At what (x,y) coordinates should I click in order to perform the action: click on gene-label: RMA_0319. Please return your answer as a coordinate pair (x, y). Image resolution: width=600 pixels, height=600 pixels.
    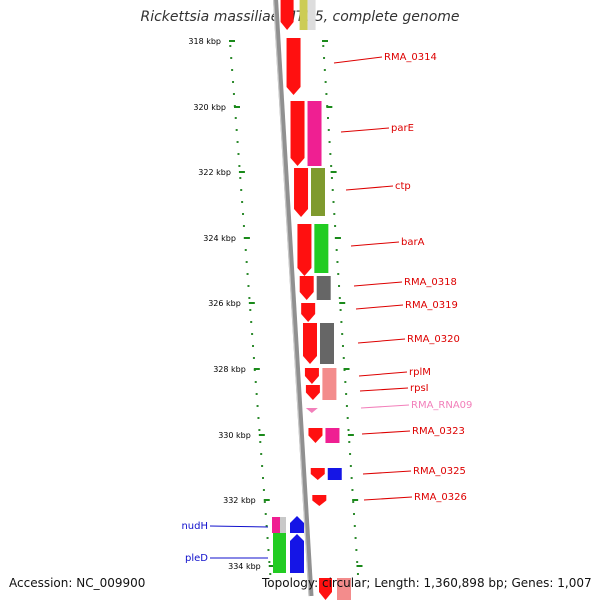
    Looking at the image, I should click on (431, 305).